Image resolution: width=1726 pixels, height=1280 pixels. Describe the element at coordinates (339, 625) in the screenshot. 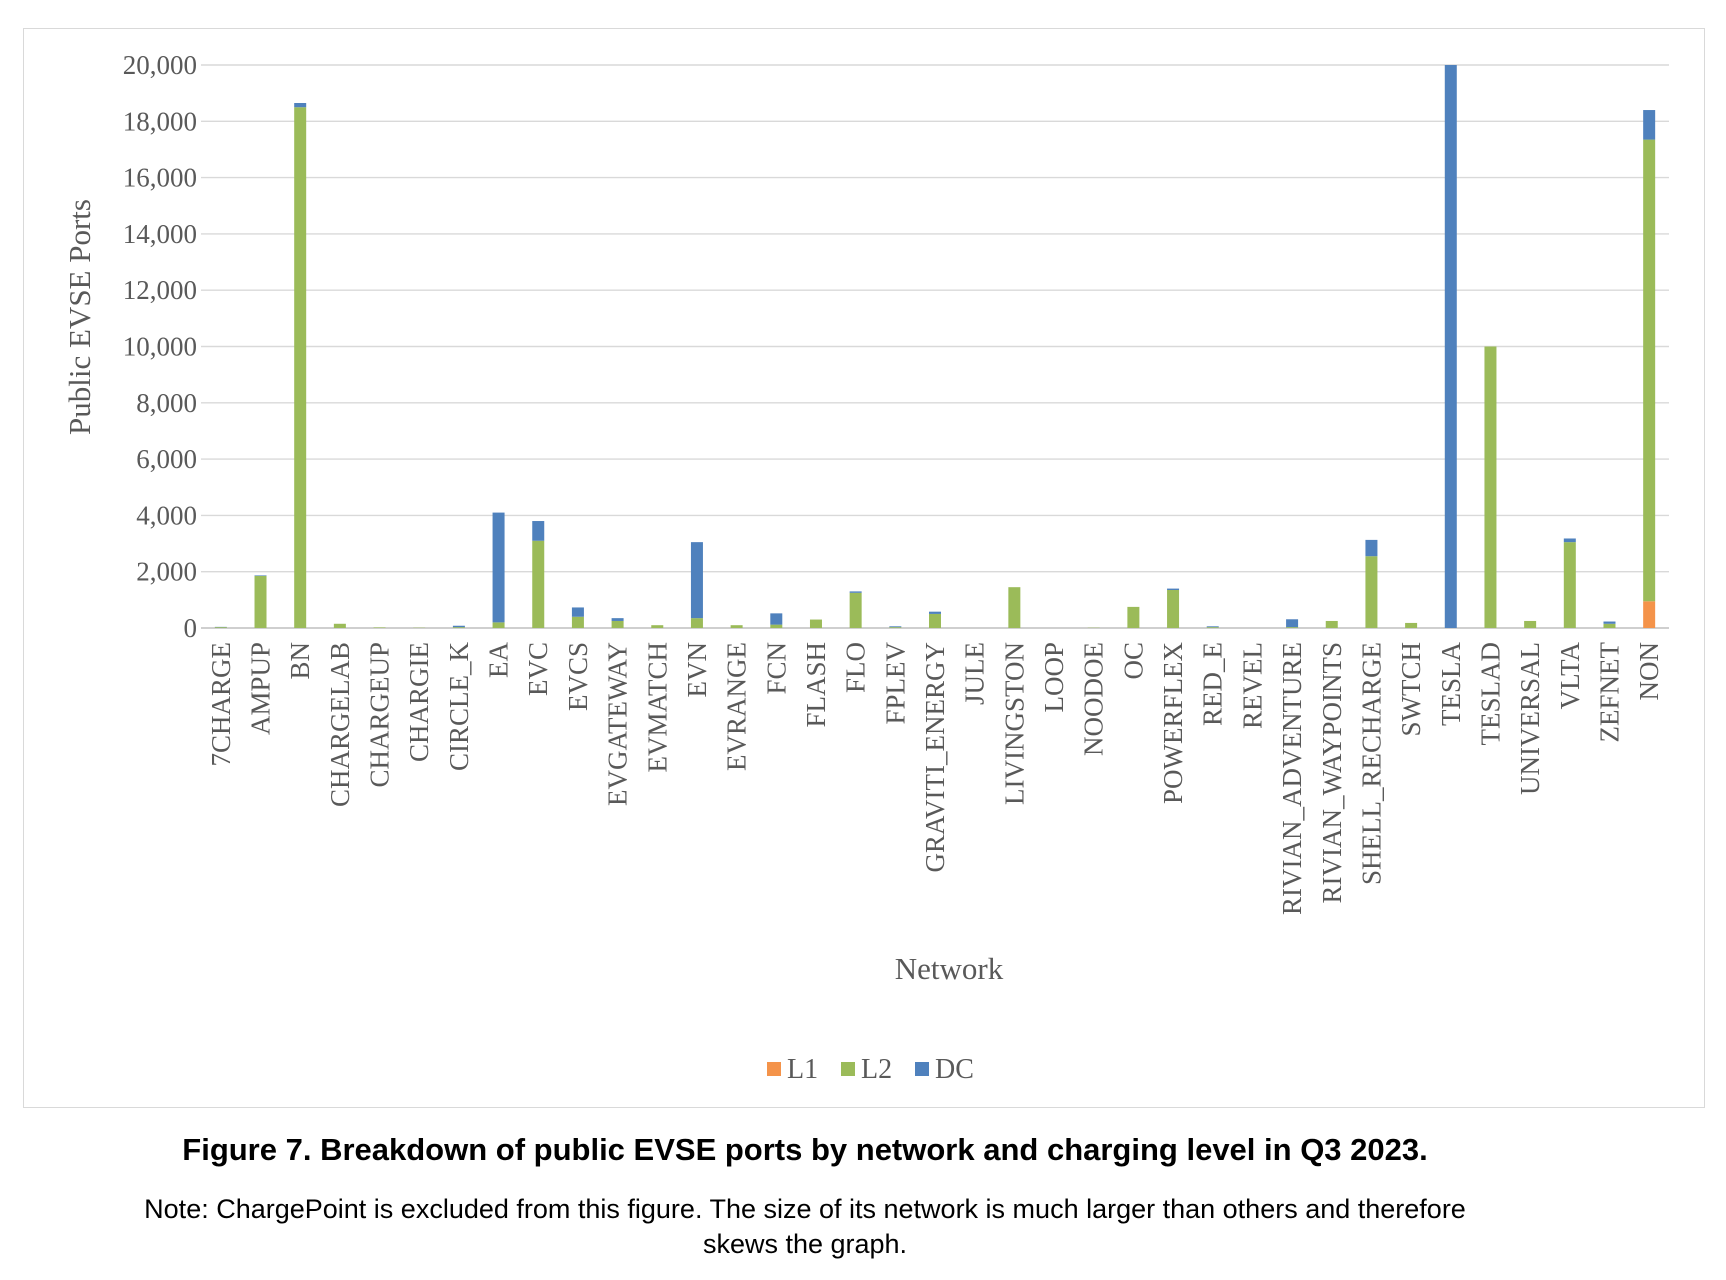

I see `bar-l2-chargelab` at that location.